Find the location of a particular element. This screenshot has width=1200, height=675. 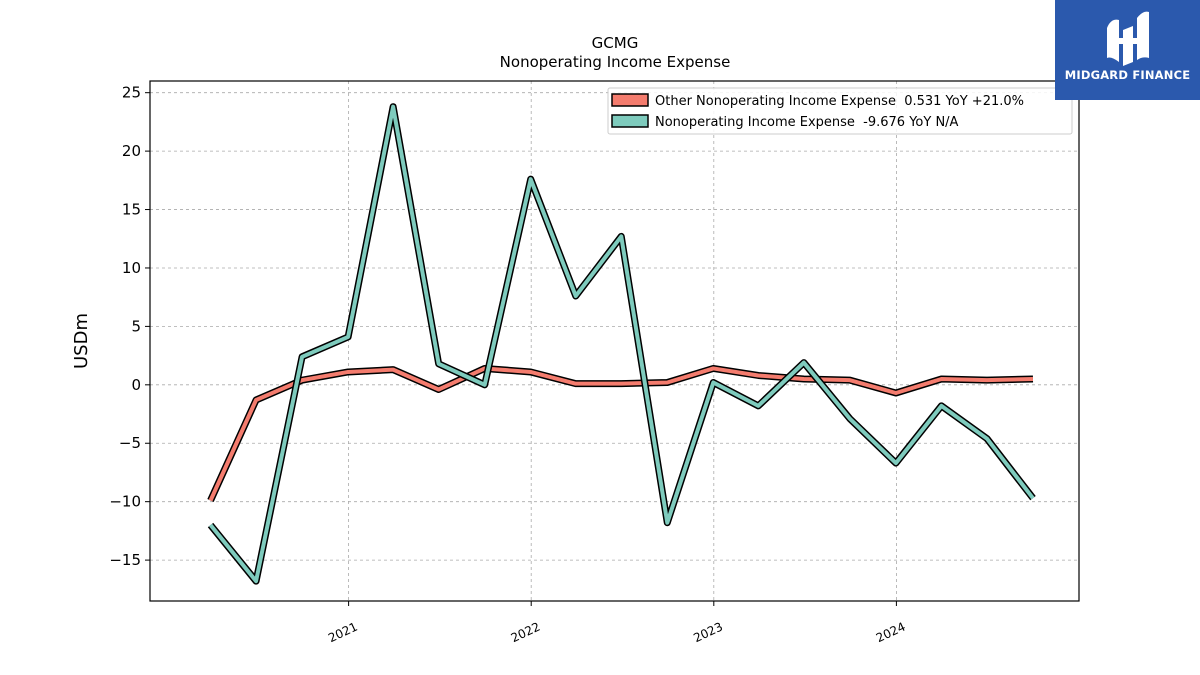

x-tick-label: 2021 is located at coordinates (343, 633).